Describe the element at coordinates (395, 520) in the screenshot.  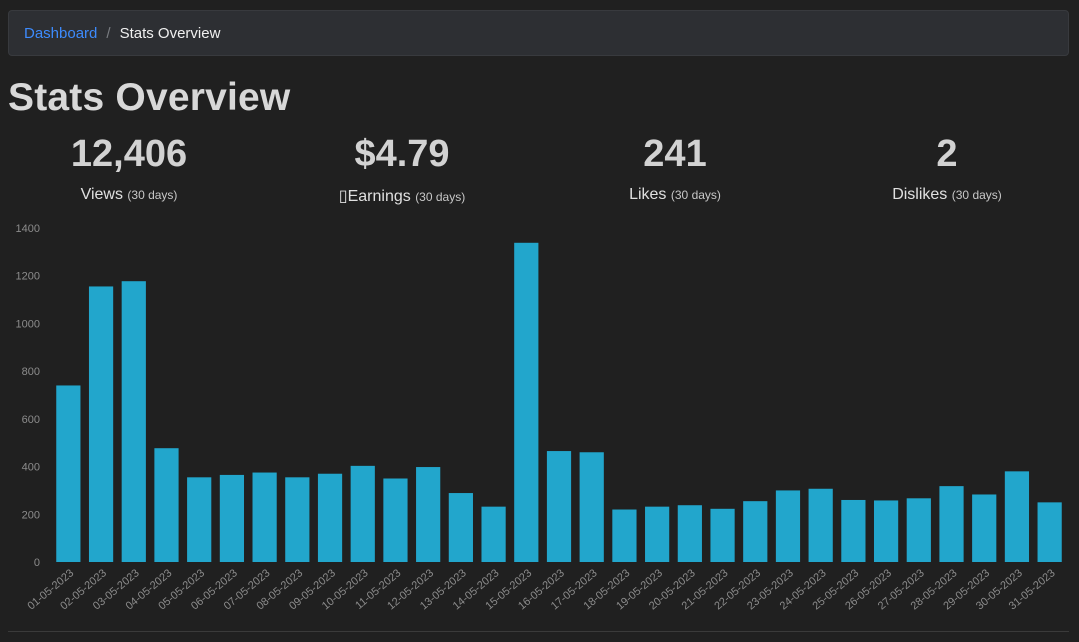
I see `bar-11-05-2023` at that location.